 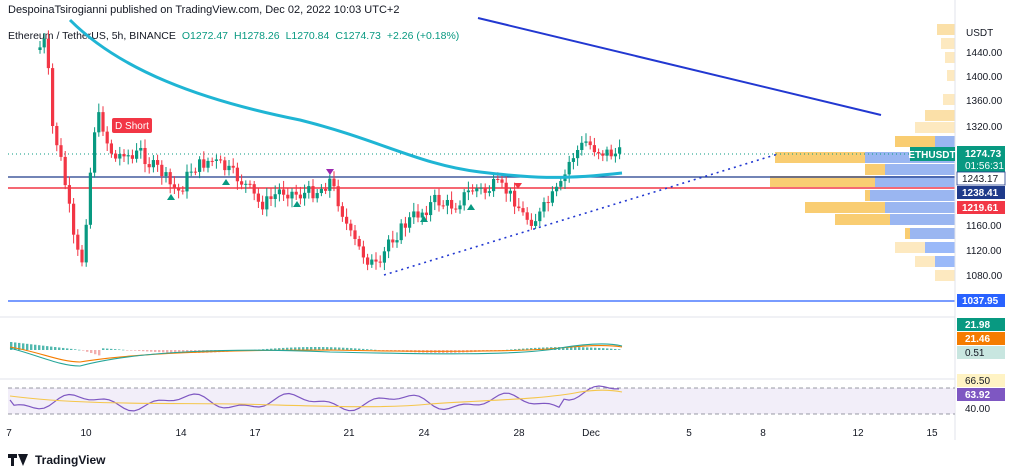 I want to click on change-value: +2.26 (+0.18%), so click(x=423, y=36).